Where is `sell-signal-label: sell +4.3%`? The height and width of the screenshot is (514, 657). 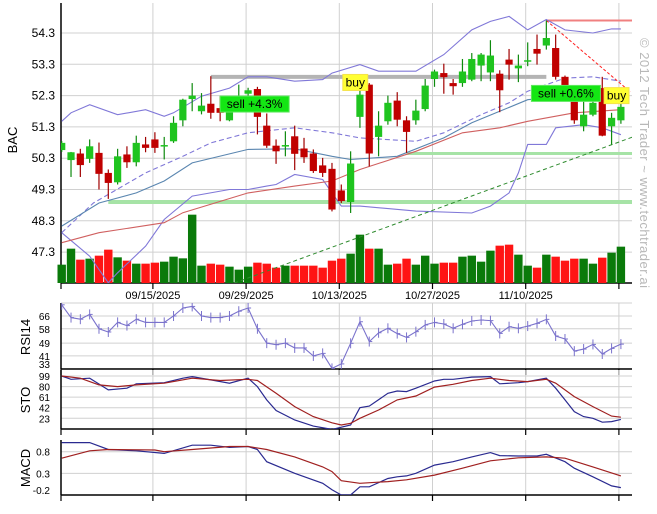
sell-signal-label: sell +4.3% is located at coordinates (254, 104).